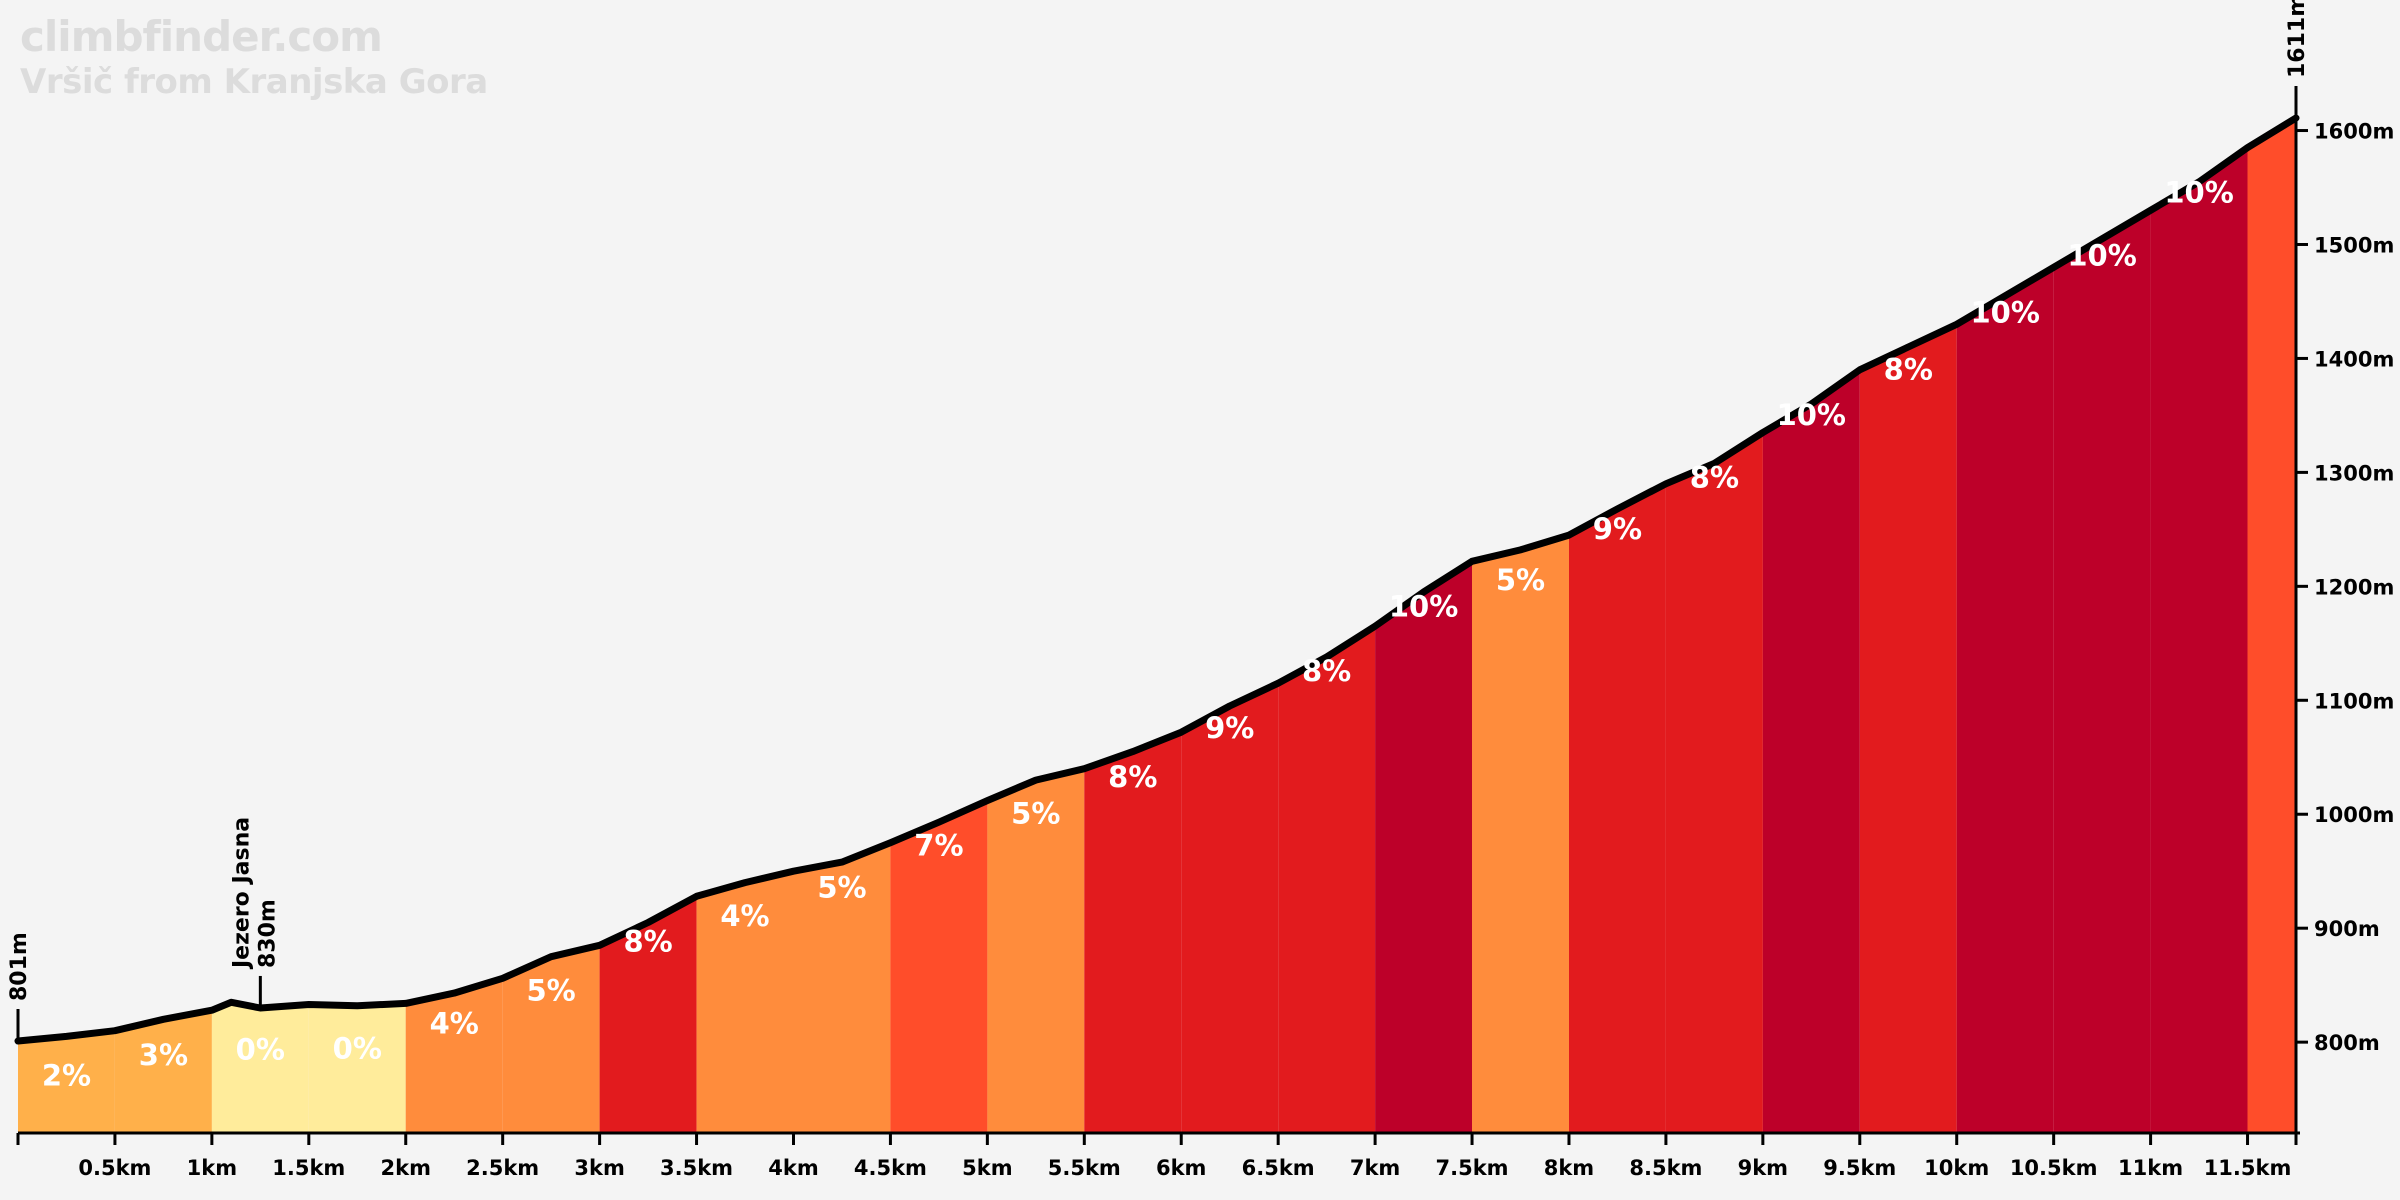 Image resolution: width=2400 pixels, height=1200 pixels. What do you see at coordinates (114, 1168) in the screenshot?
I see `x-tick-label: 0.5km` at bounding box center [114, 1168].